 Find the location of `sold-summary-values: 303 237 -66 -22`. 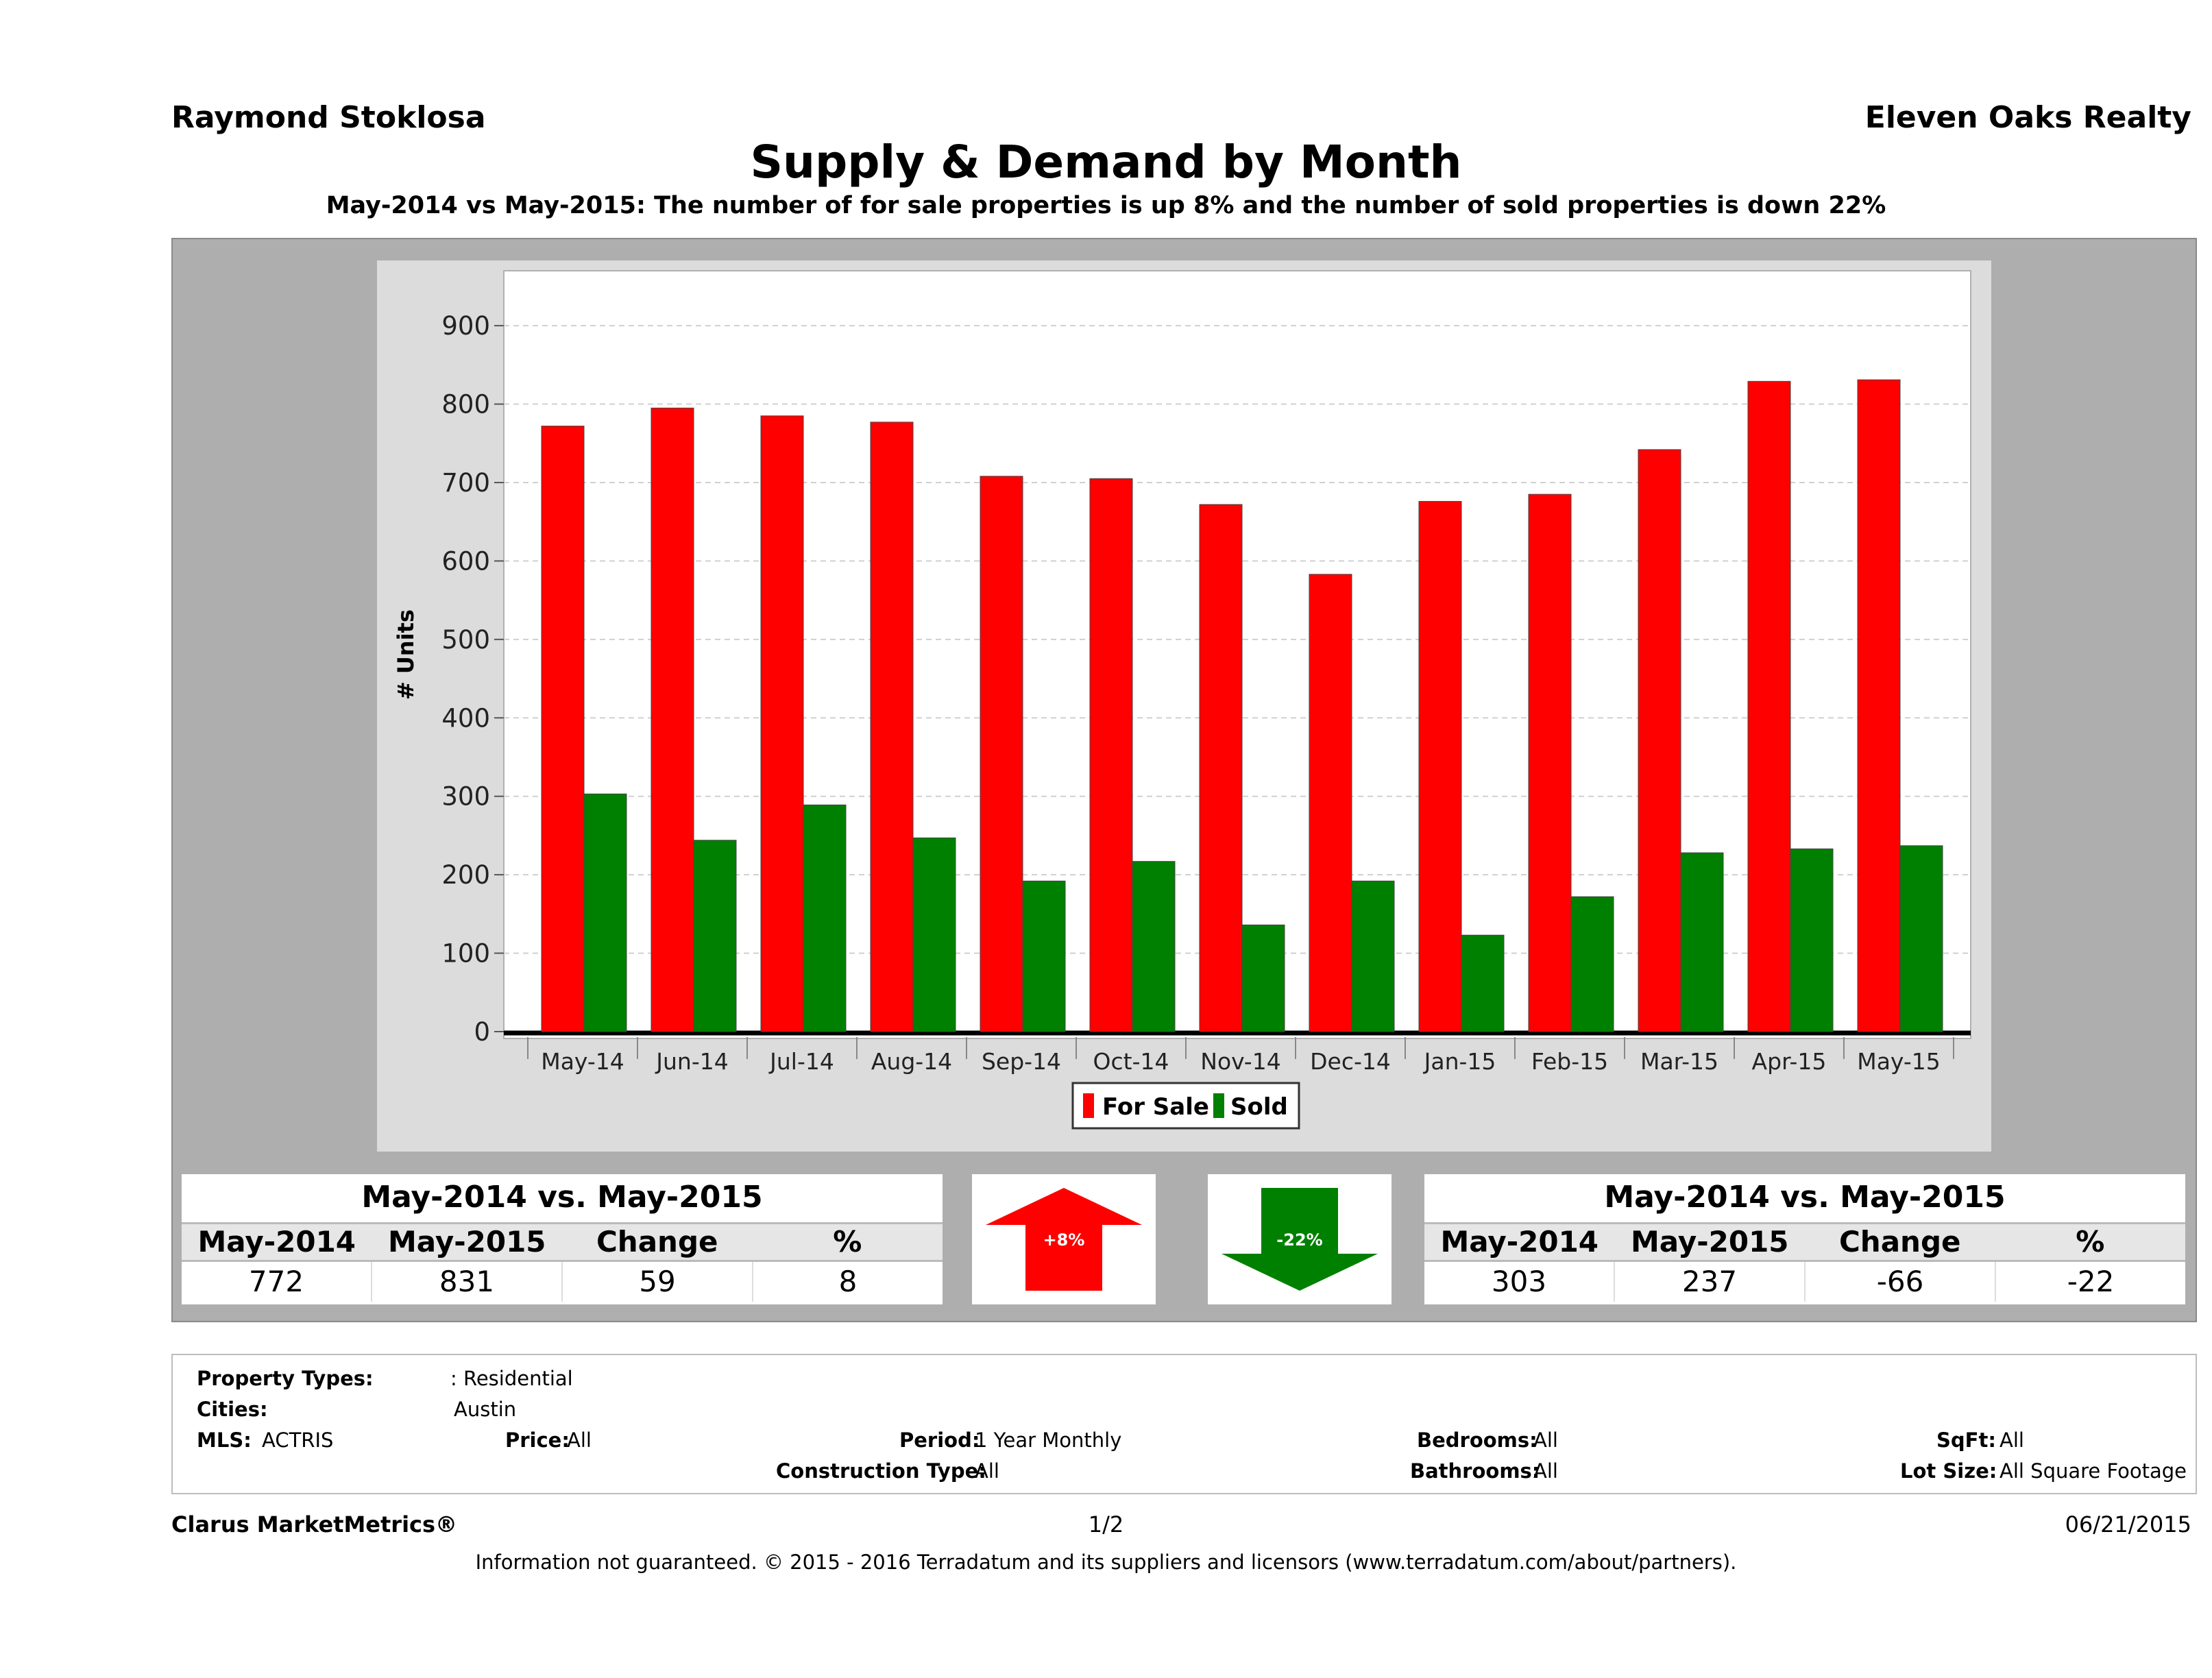

sold-summary-values: 303 237 -66 -22 is located at coordinates (1805, 1282).